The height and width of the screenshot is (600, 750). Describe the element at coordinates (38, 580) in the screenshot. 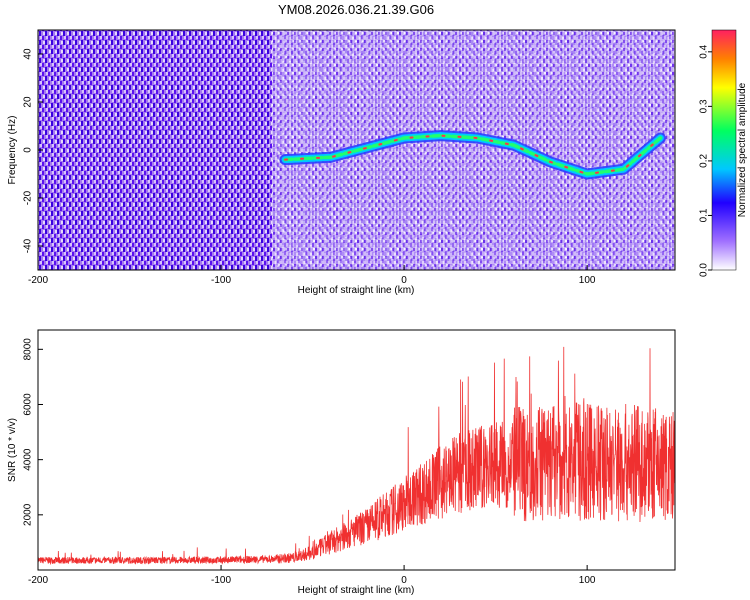

I see `snr-xtick-label: -200` at that location.